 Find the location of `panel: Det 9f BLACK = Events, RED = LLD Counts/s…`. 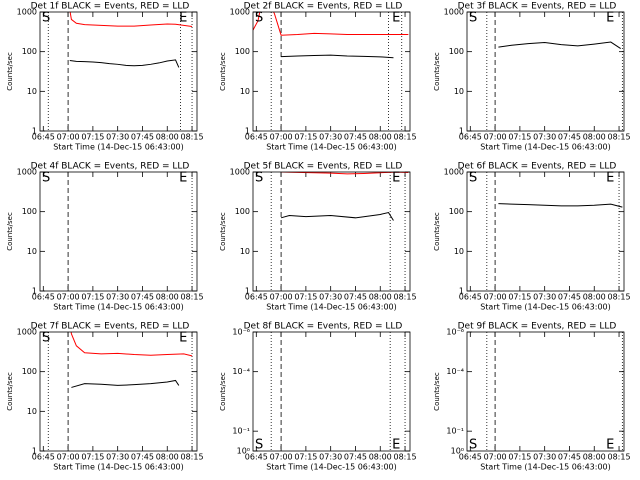

panel: Det 9f BLACK = Events, RED = LLD Counts/s… is located at coordinates (532, 397).